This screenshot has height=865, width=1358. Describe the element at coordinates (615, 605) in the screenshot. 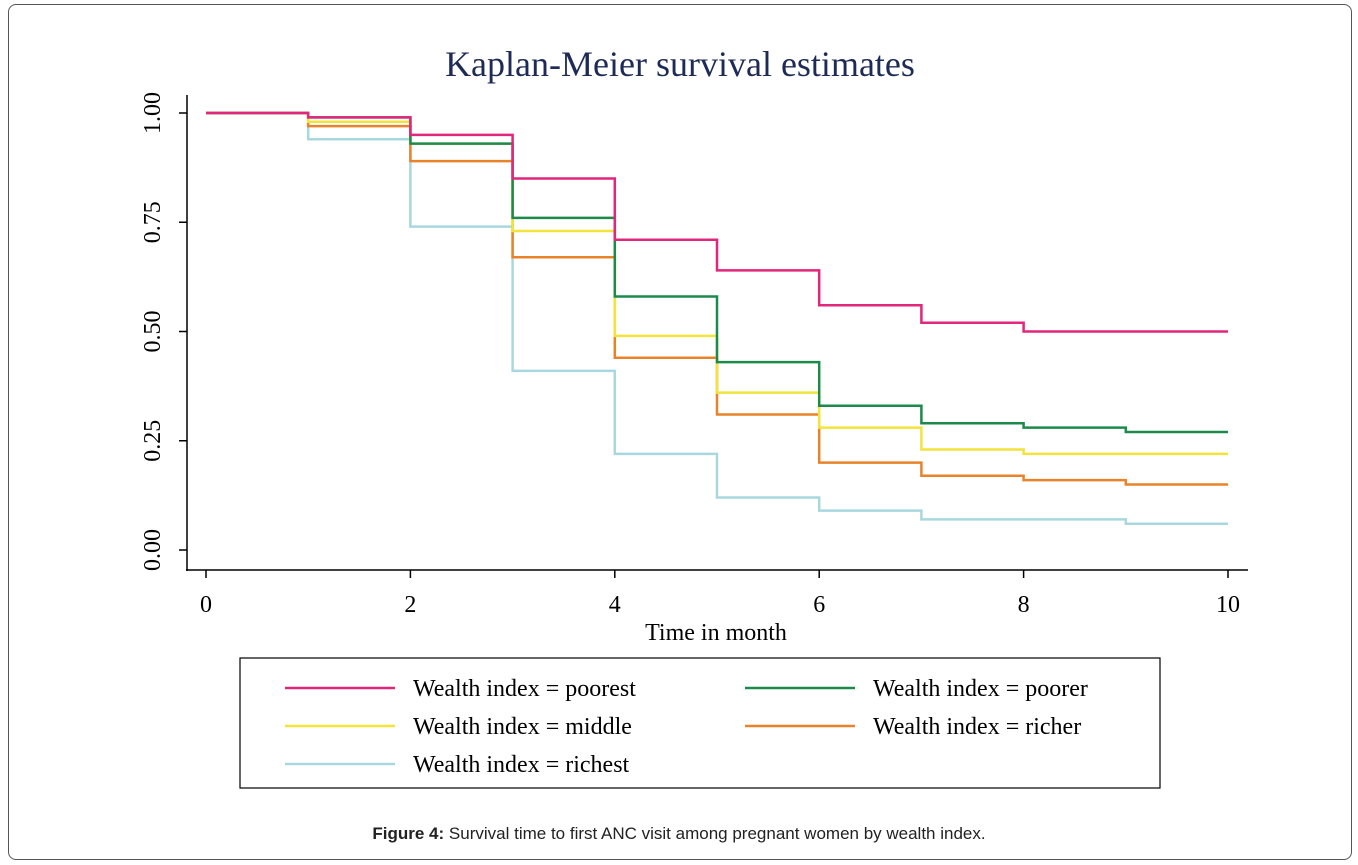

I see `x-tick-label: 4` at that location.